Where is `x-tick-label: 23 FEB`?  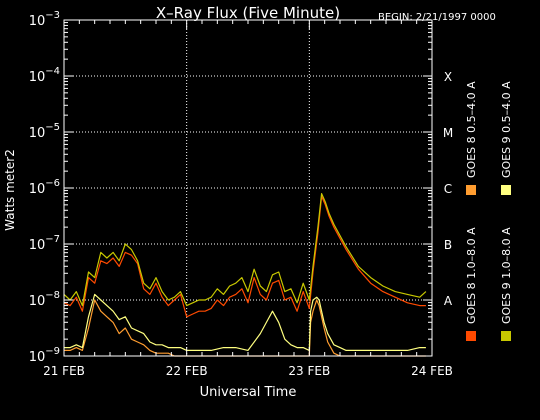
x-tick-label: 23 FEB is located at coordinates (309, 371).